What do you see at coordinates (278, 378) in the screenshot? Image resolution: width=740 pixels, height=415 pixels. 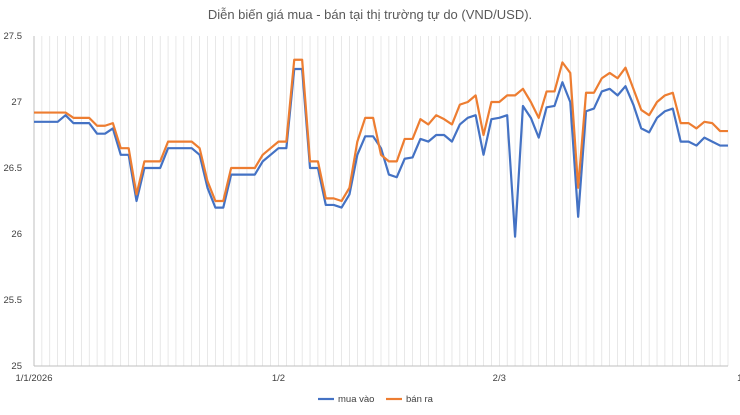 I see `x-tick-label: 1/2` at bounding box center [278, 378].